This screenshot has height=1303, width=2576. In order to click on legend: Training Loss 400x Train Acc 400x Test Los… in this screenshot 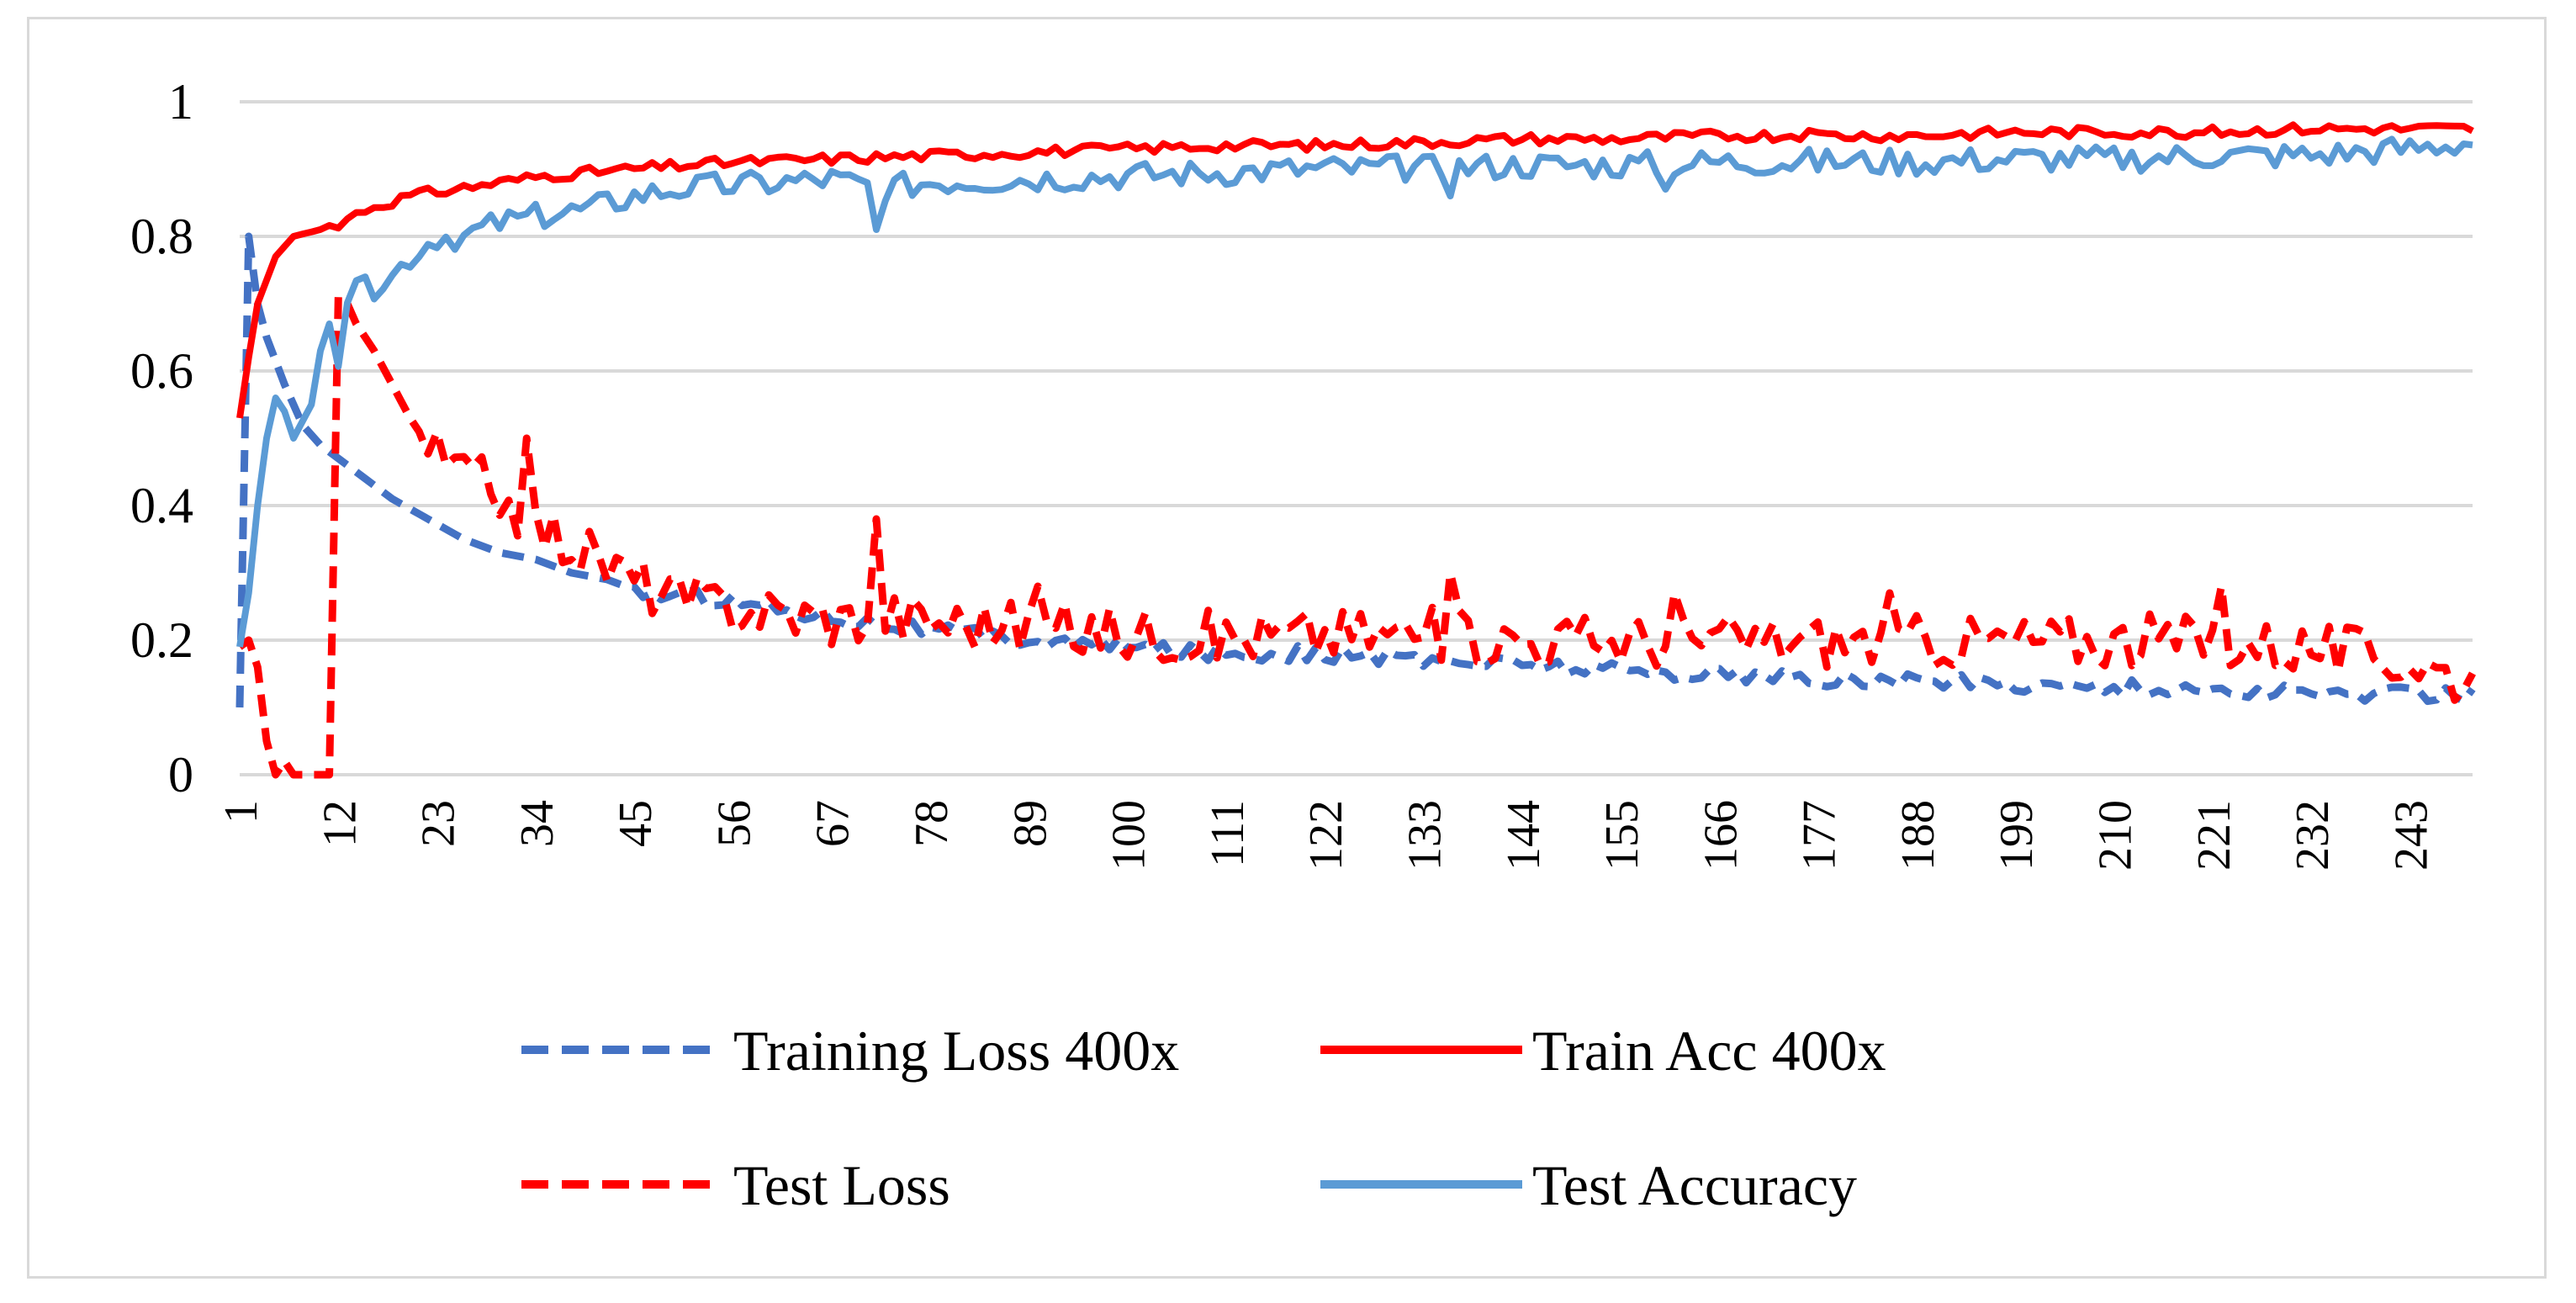, I will do `click(1203, 1118)`.